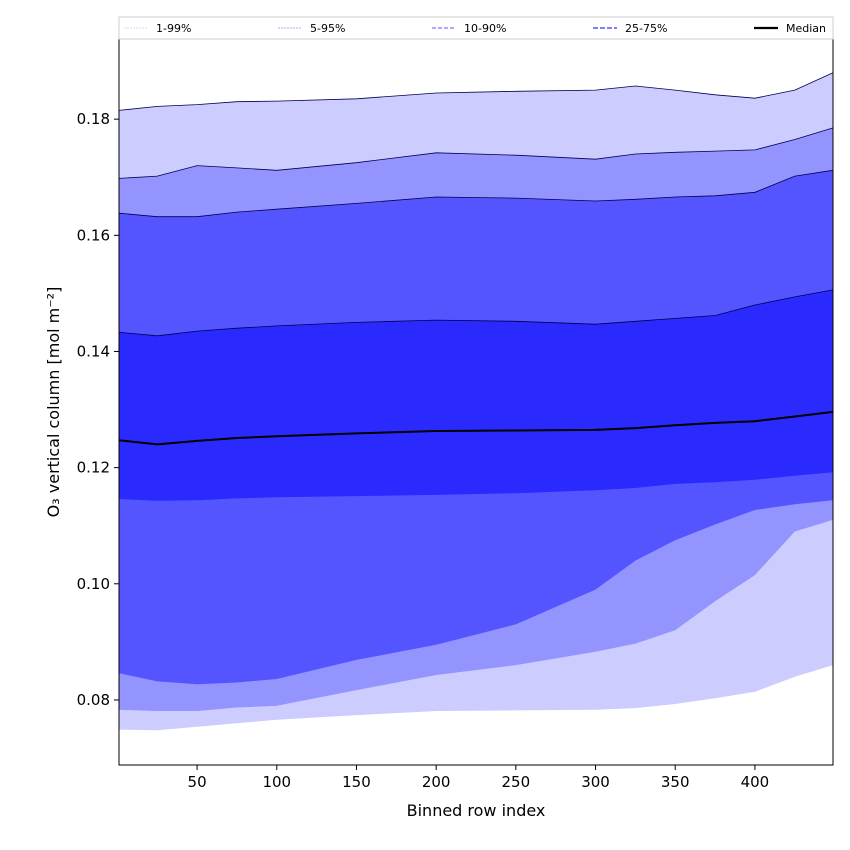  Describe the element at coordinates (675, 782) in the screenshot. I see `x-tick-label: 350` at that location.